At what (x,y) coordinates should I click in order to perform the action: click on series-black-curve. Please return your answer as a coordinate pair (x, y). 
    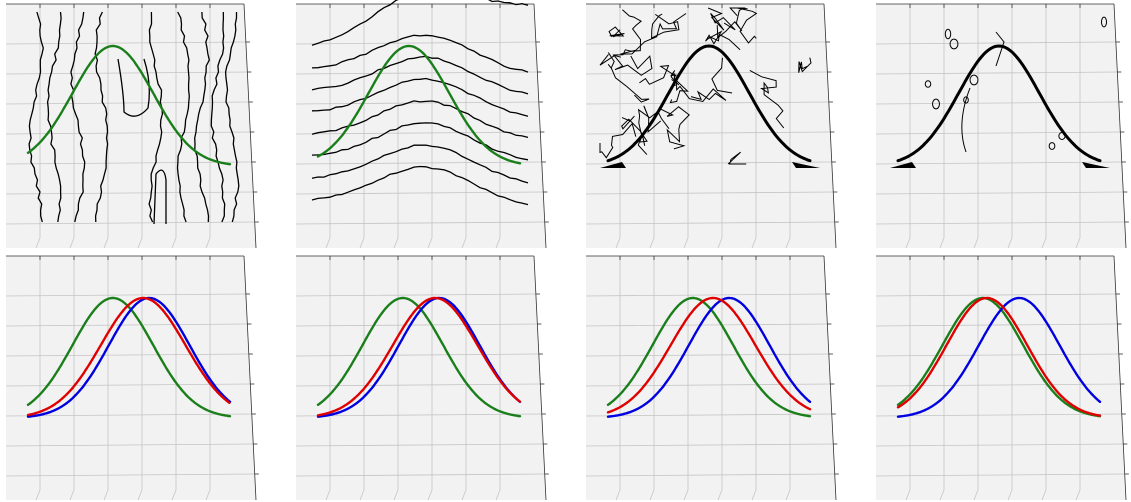
    Looking at the image, I should click on (999, 103).